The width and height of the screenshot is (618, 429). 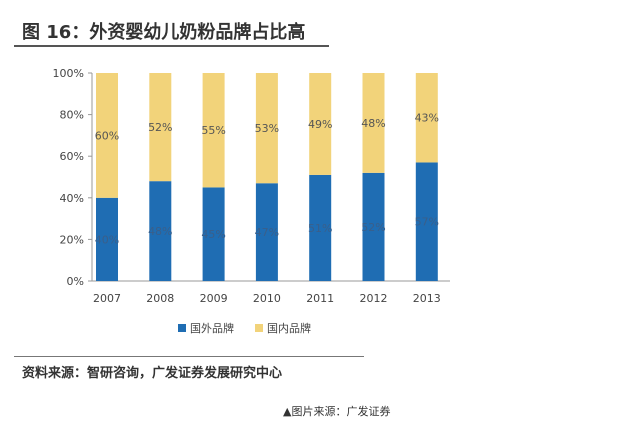 What do you see at coordinates (107, 298) in the screenshot?
I see `x-tick-label: 2007` at bounding box center [107, 298].